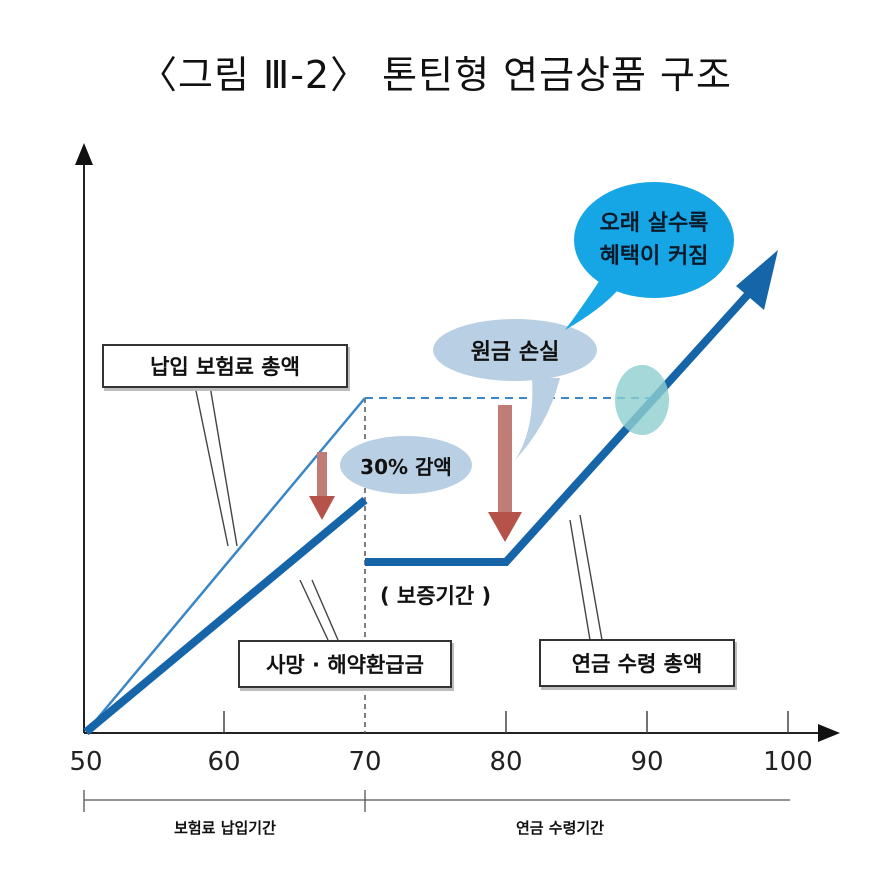 This screenshot has height=870, width=871. Describe the element at coordinates (398, 513) in the screenshot. I see `callout-leader-lines` at that location.